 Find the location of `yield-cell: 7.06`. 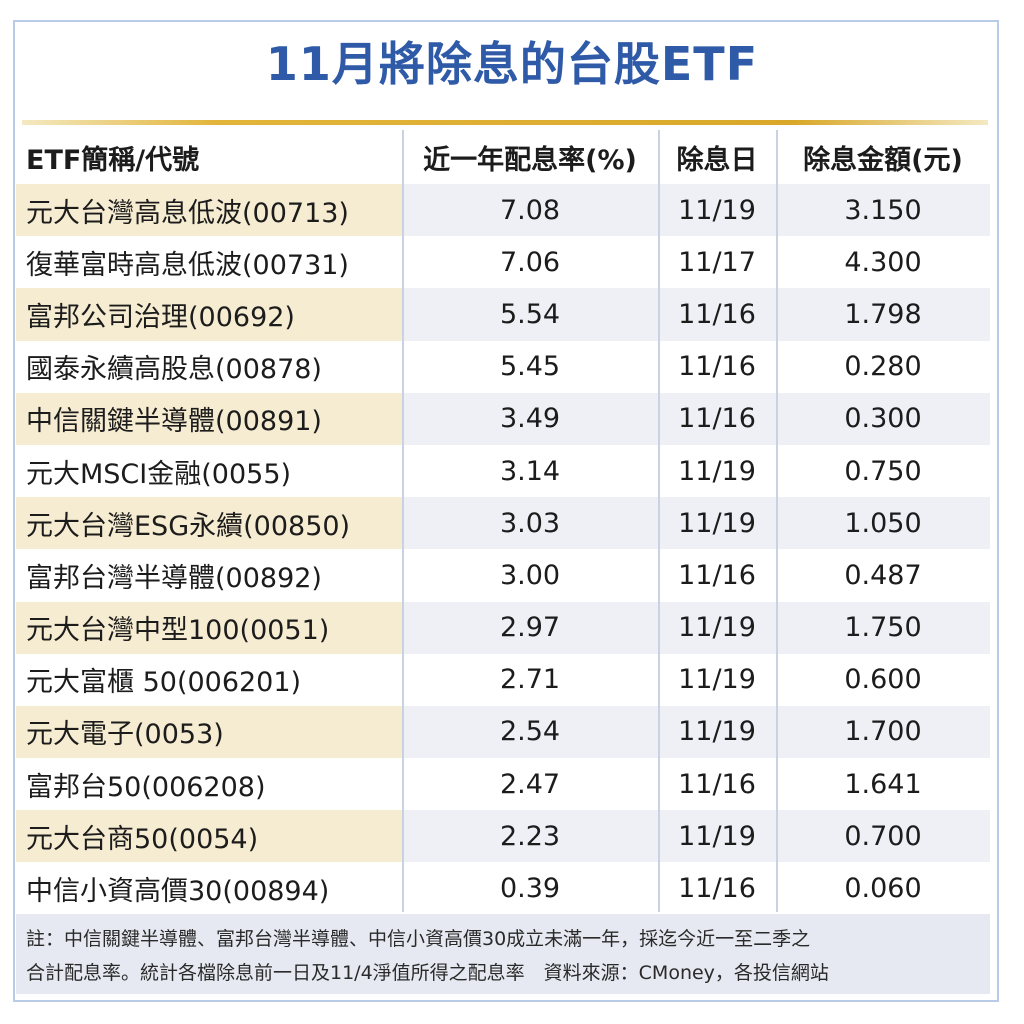

yield-cell: 7.06 is located at coordinates (530, 262).